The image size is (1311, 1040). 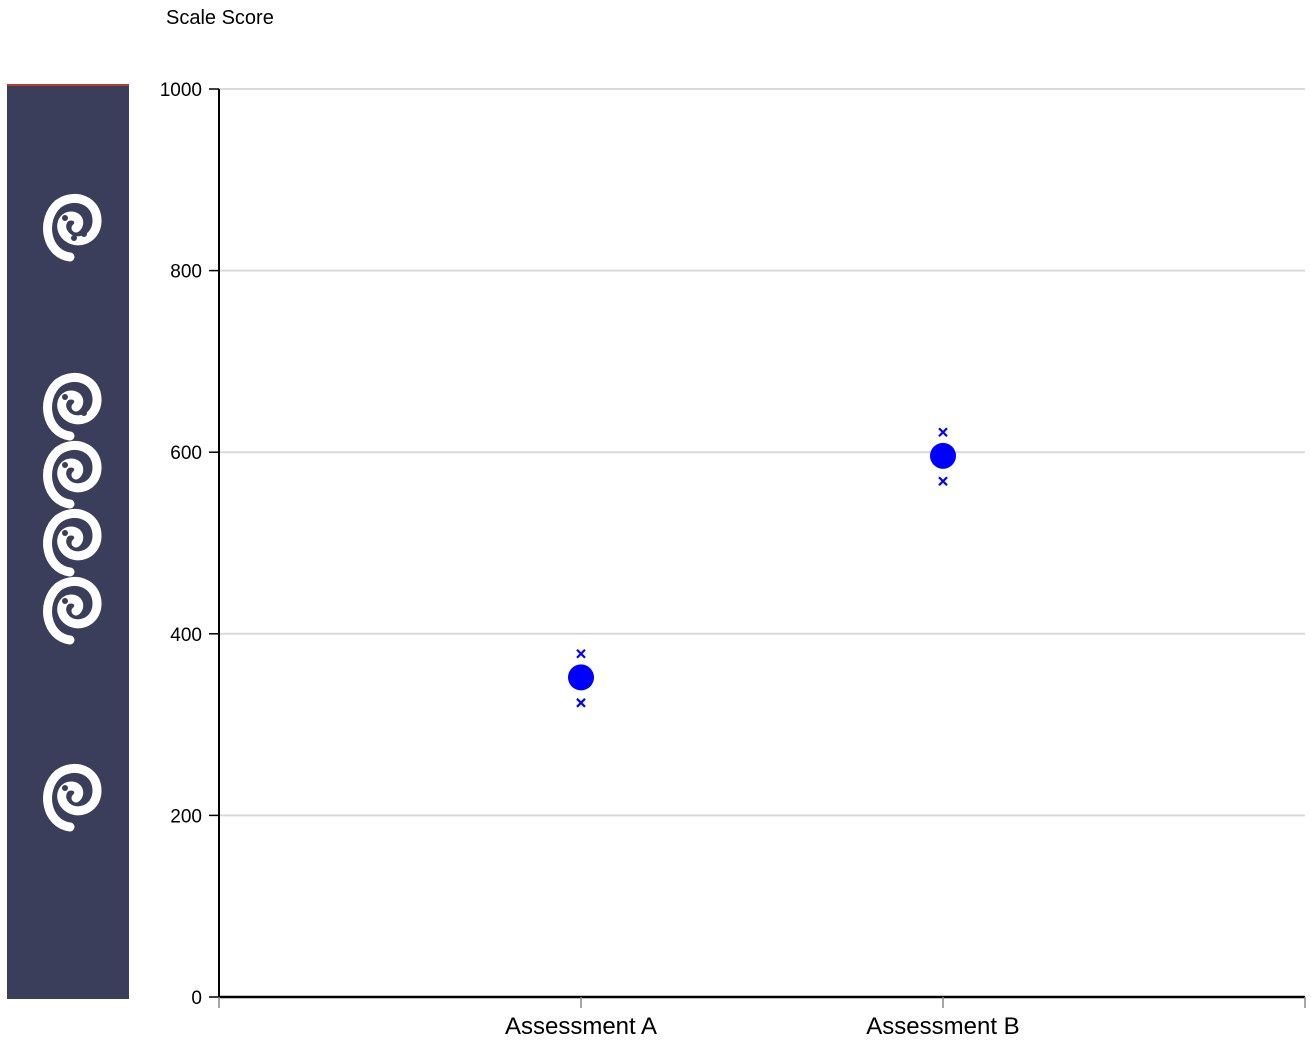 What do you see at coordinates (189, 544) in the screenshot?
I see `y-tick-labels: 0 200 400 600 800 1000` at bounding box center [189, 544].